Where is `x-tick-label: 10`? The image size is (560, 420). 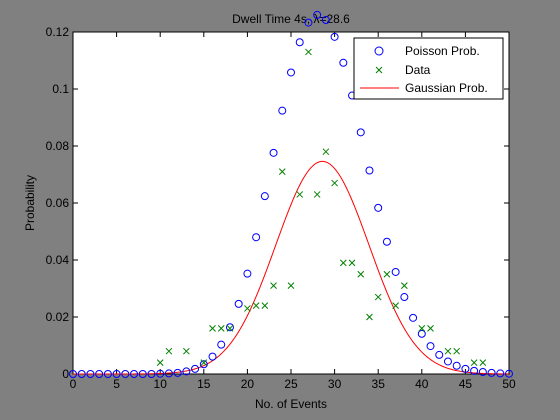 x-tick-label: 10 is located at coordinates (161, 384).